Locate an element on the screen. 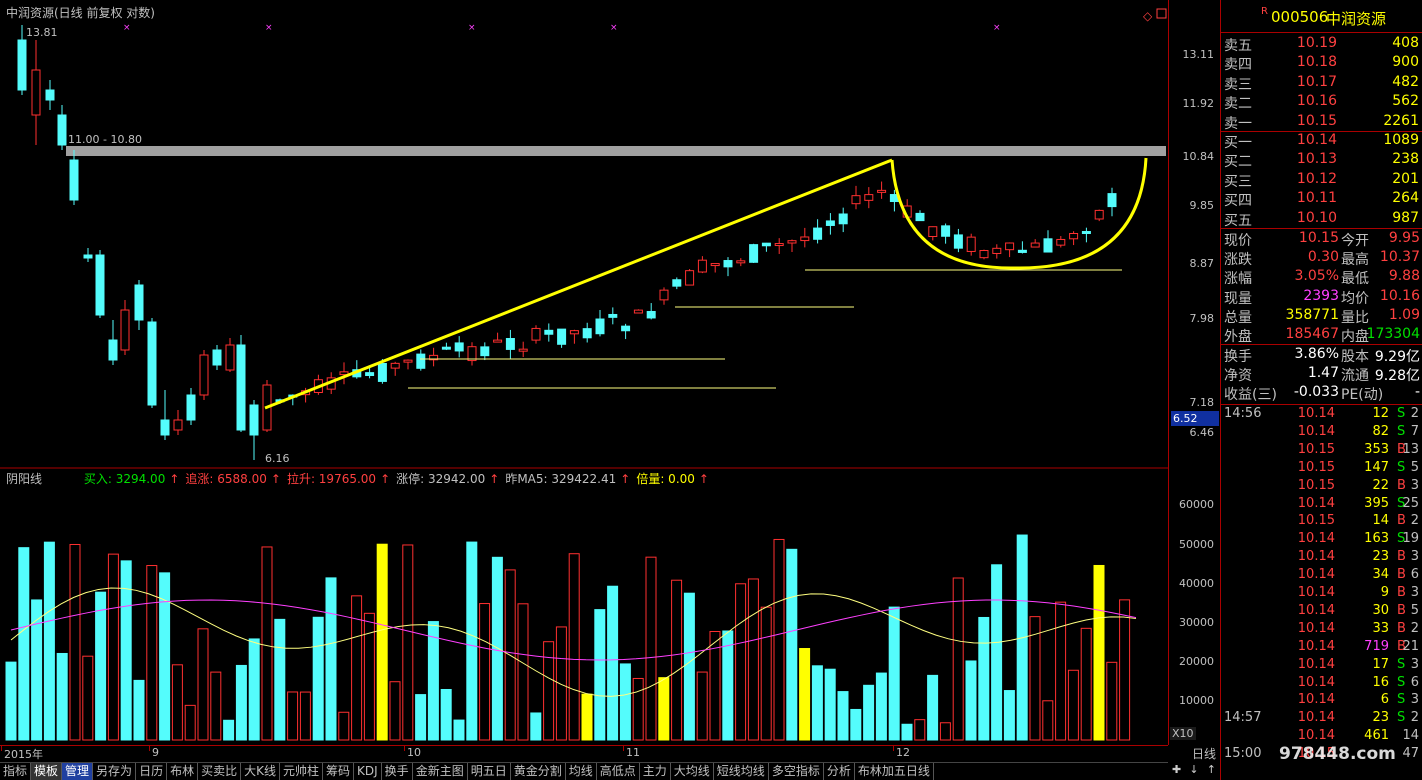 This screenshot has height=780, width=1422. toolbar-button: 金新主图 is located at coordinates (440, 771).